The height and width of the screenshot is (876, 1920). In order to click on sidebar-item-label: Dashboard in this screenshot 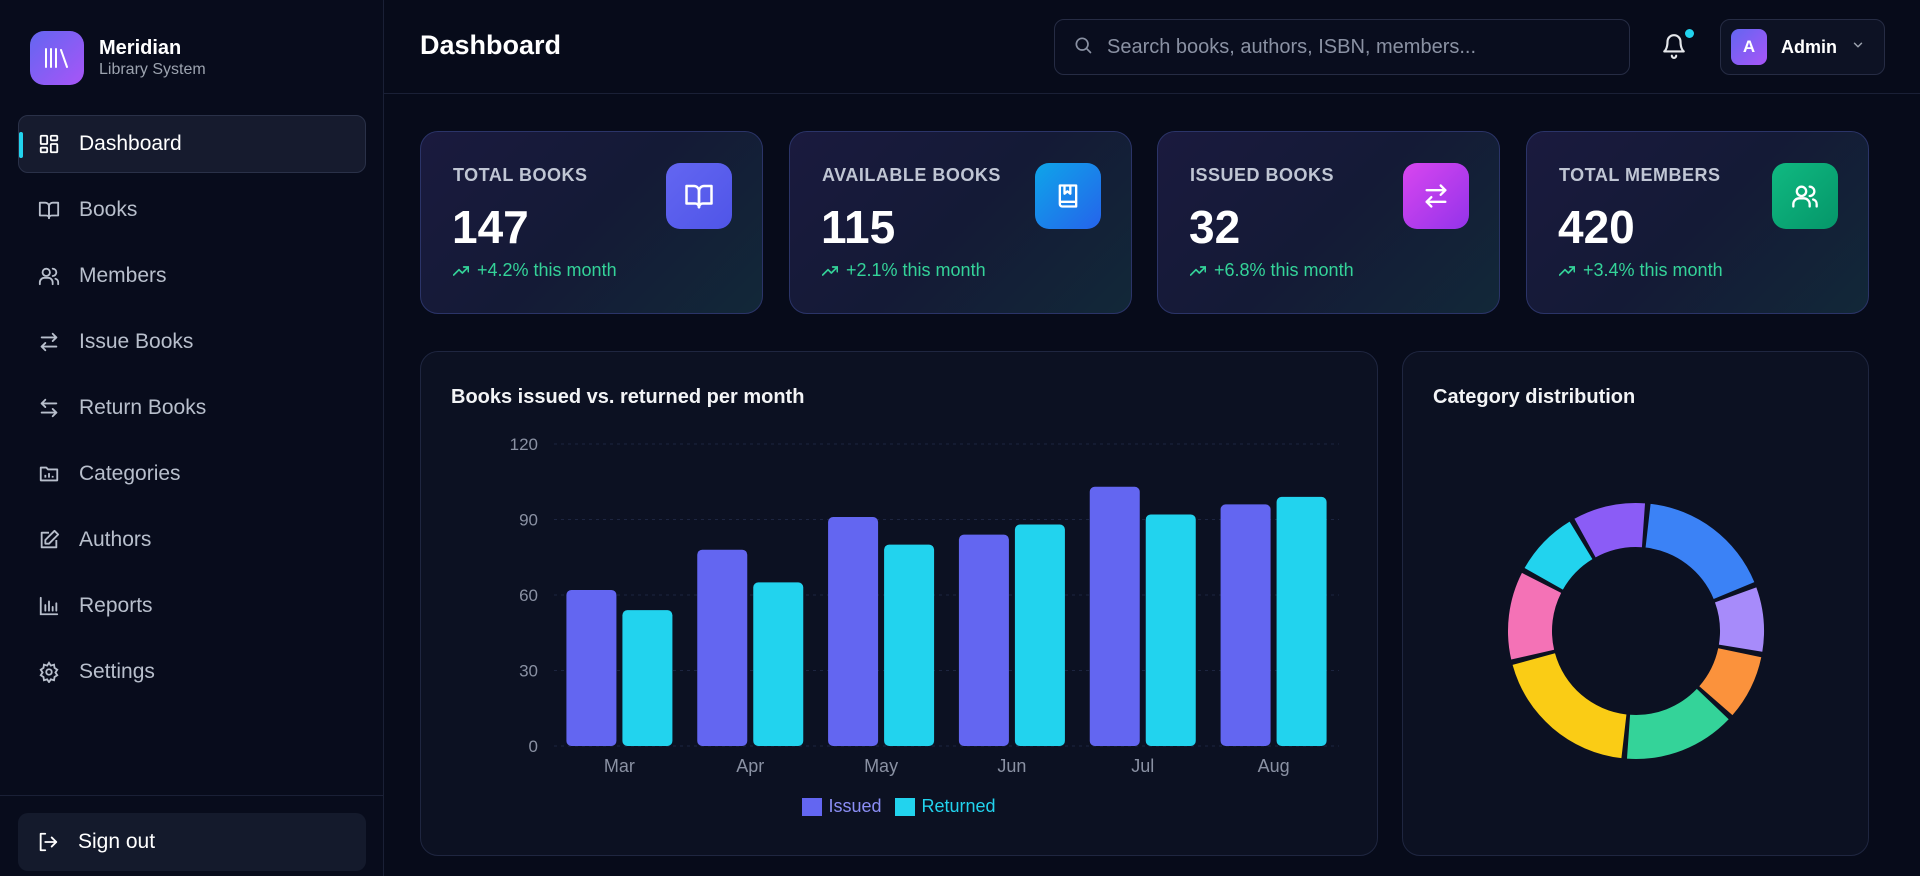, I will do `click(130, 143)`.